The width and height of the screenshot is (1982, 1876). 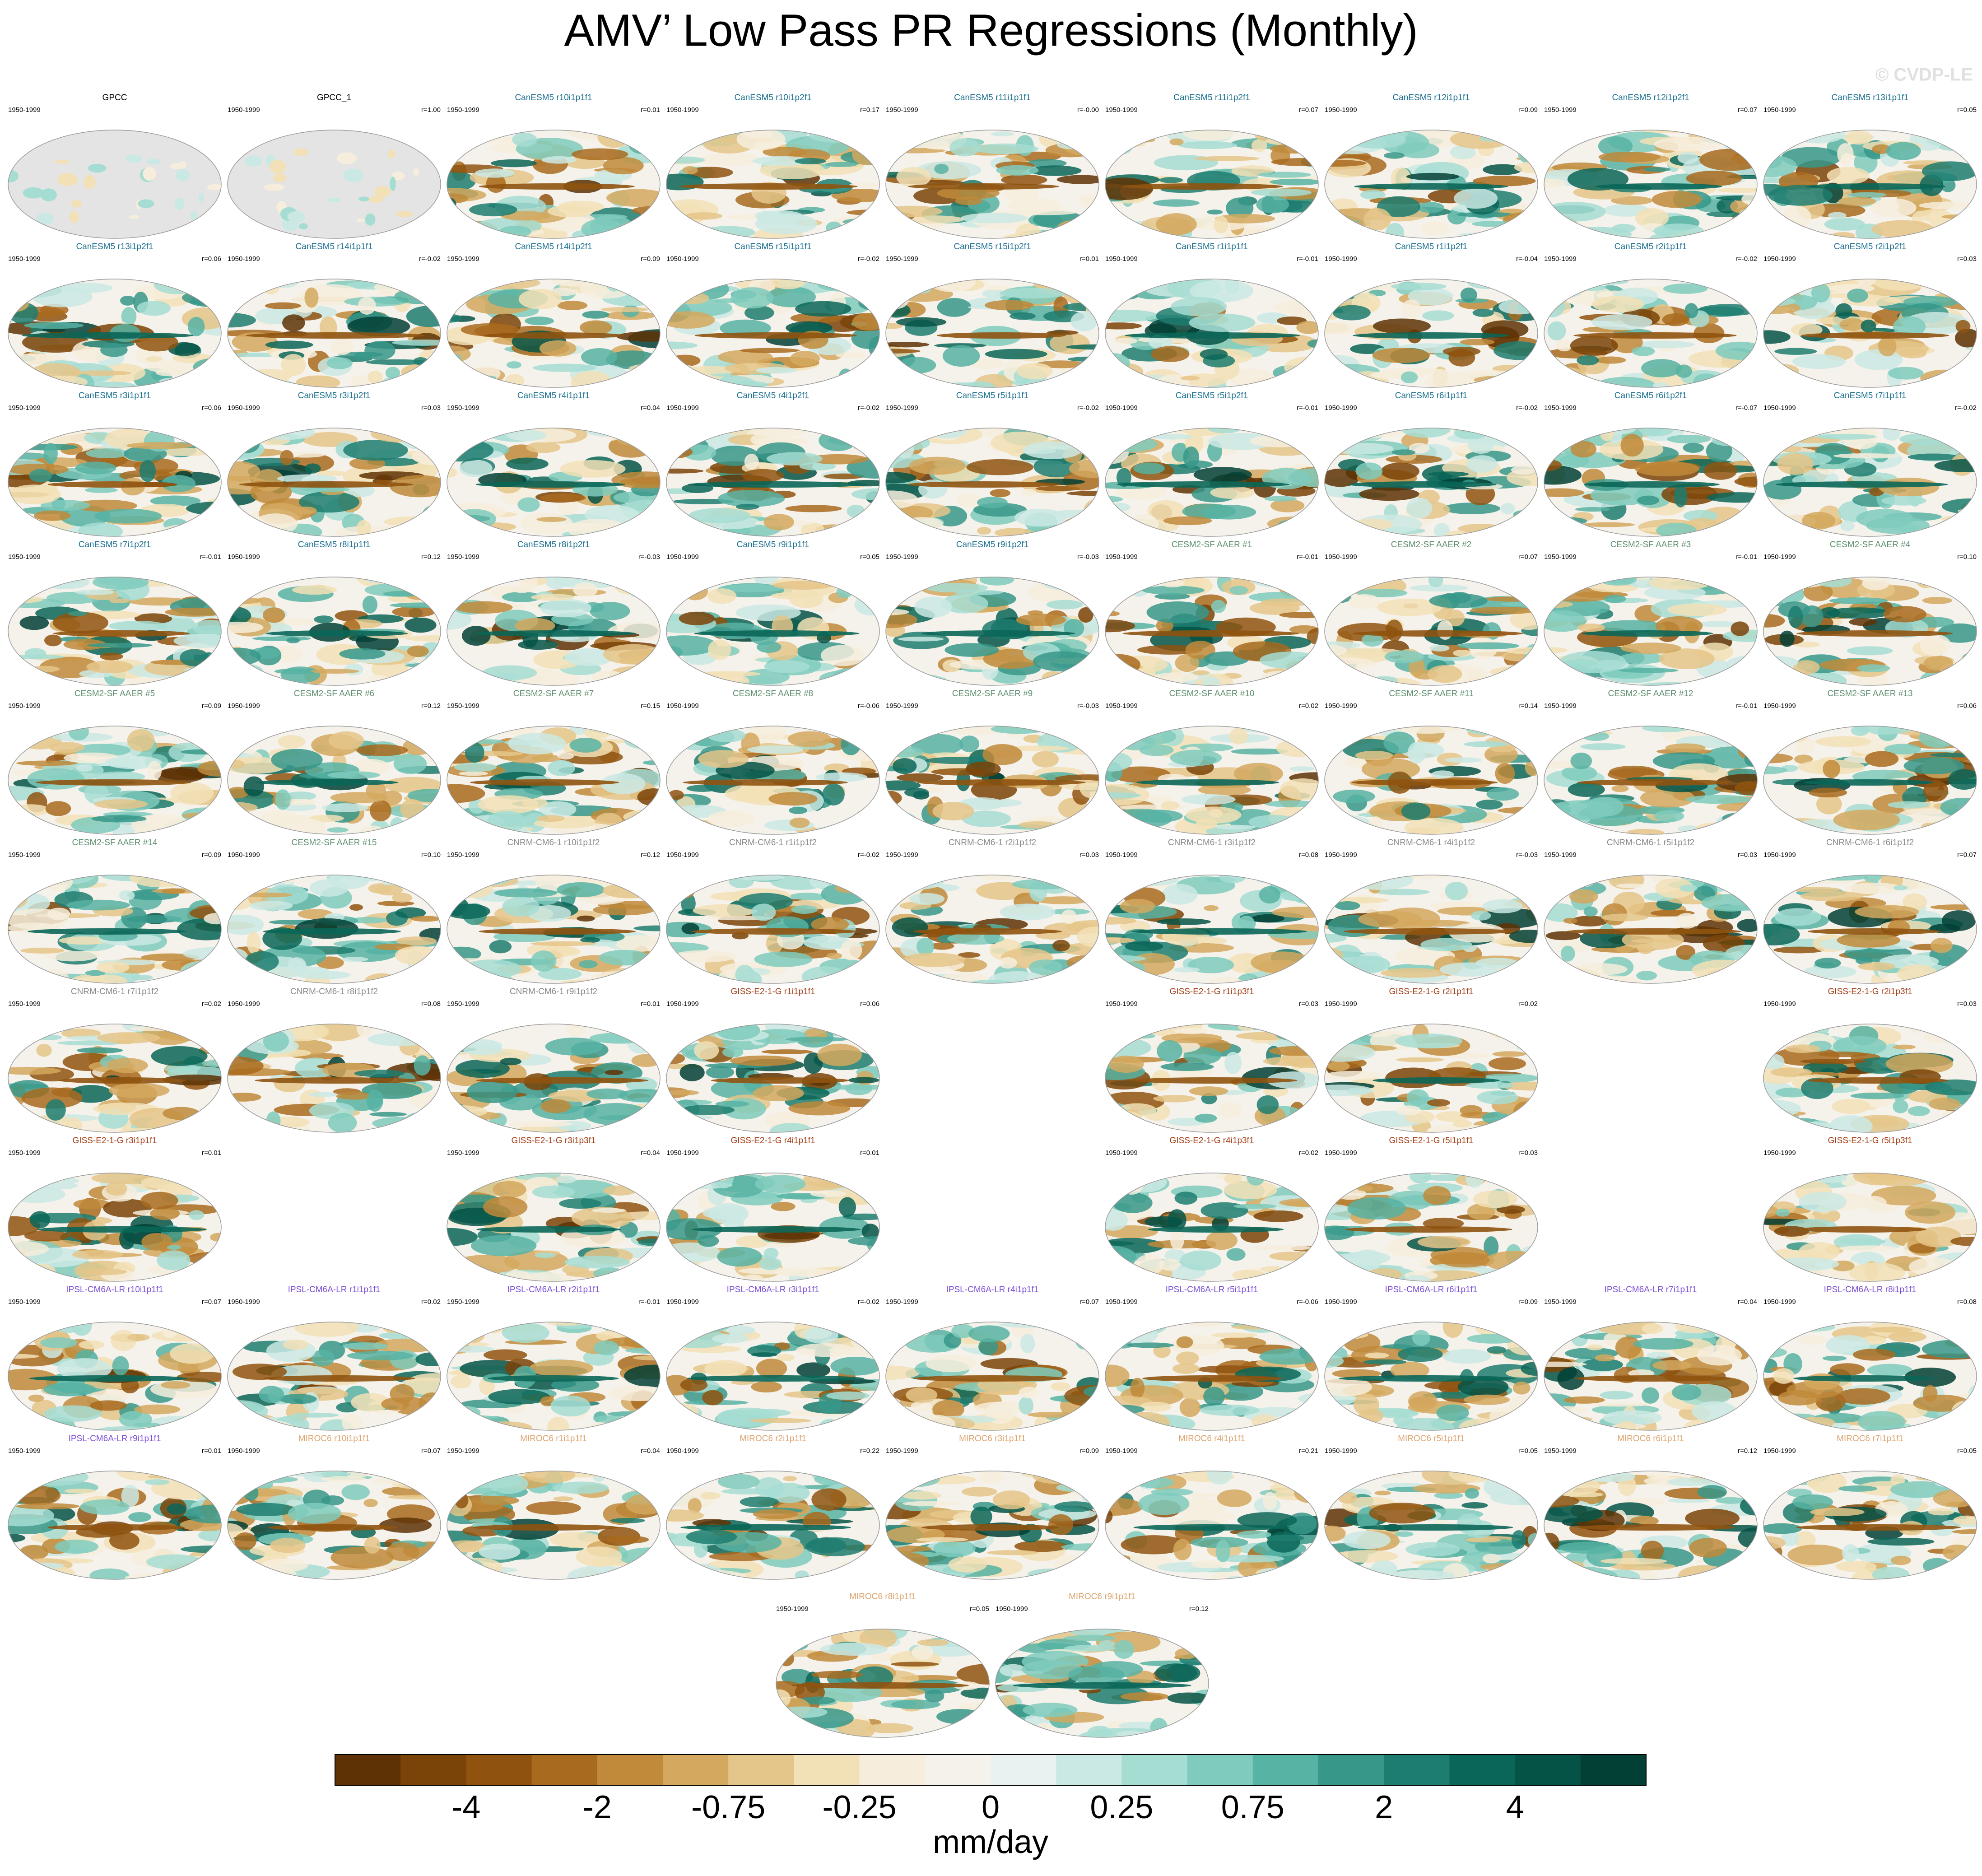 What do you see at coordinates (1650, 97) in the screenshot?
I see `panel-title: CanESM5 r12i1p2f1` at bounding box center [1650, 97].